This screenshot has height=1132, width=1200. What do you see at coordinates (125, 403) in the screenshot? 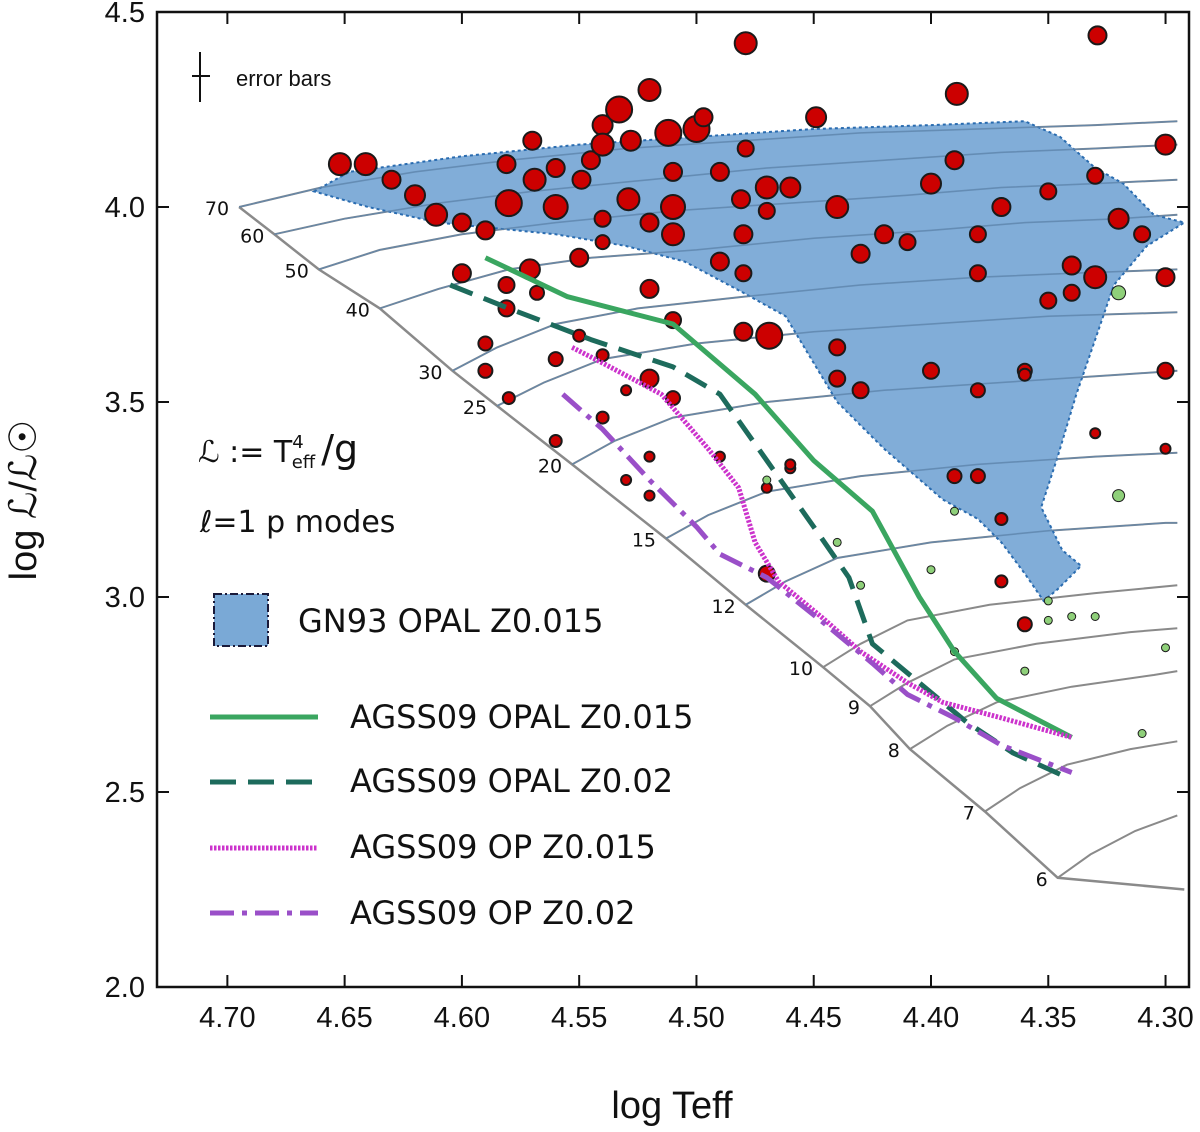
I see `y-tick-label-3: 3.5` at bounding box center [125, 403].